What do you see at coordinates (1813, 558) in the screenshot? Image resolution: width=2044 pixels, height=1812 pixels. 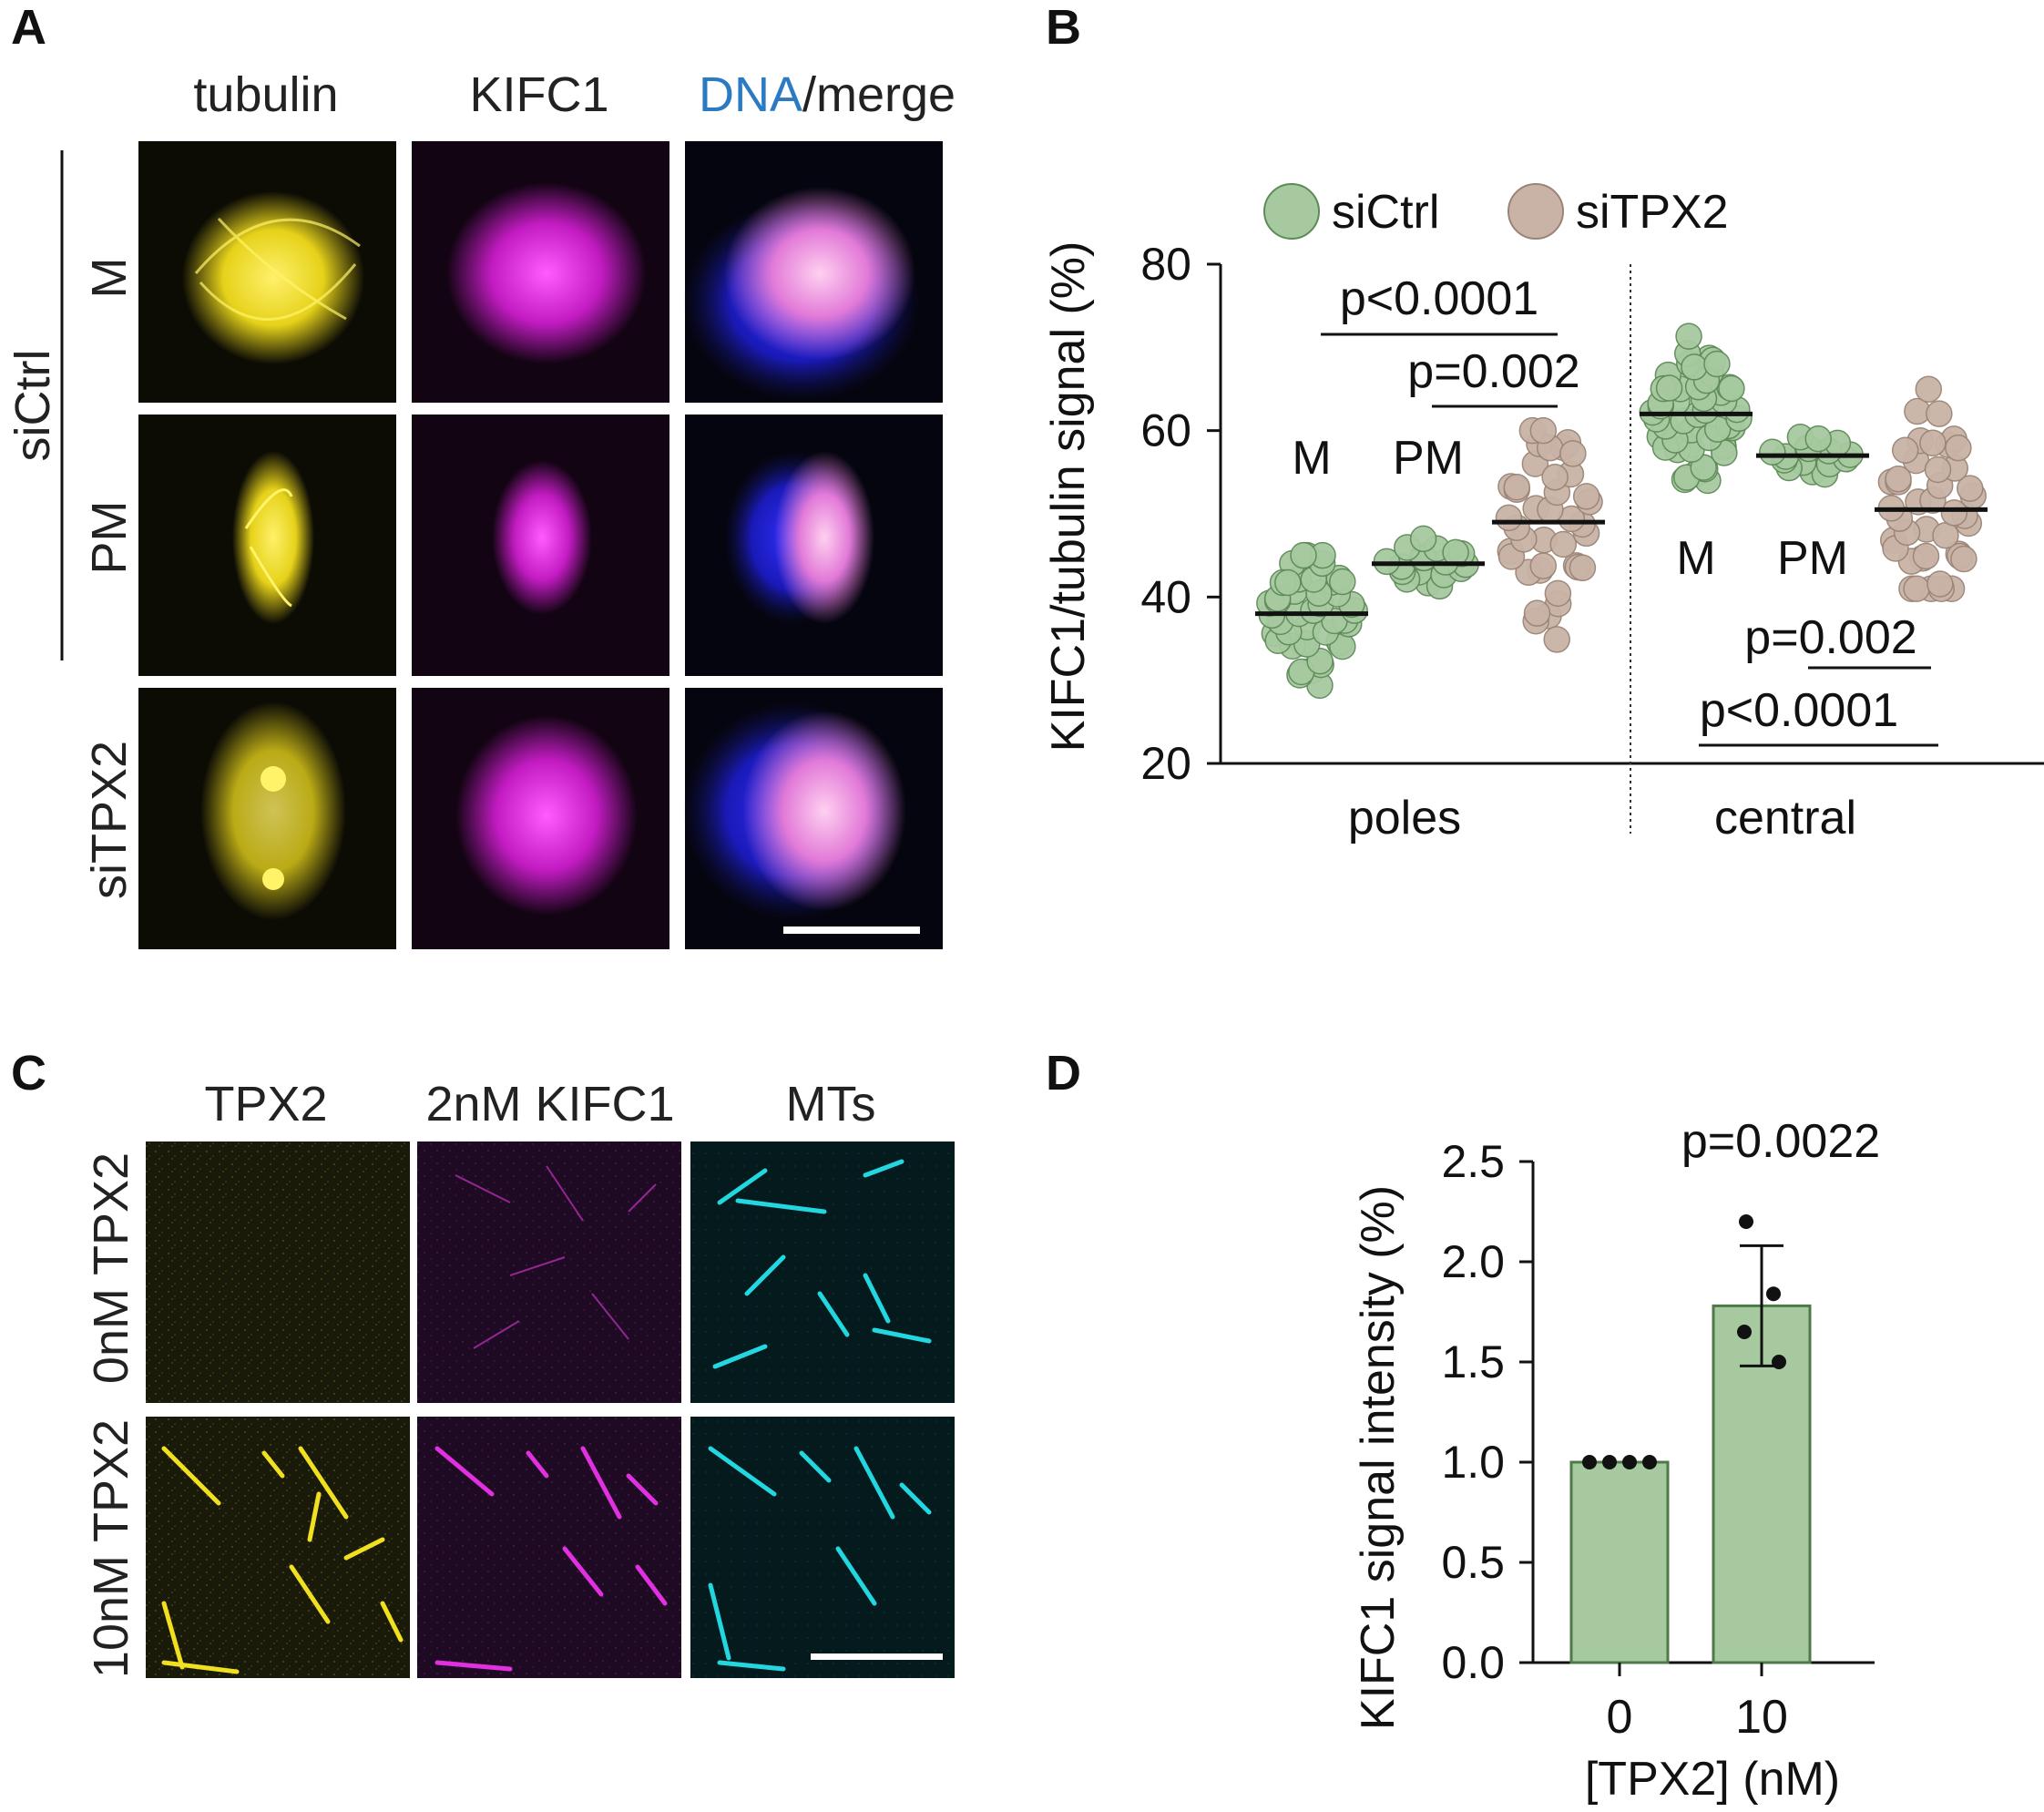 I see `group-label-central-PM: PM` at bounding box center [1813, 558].